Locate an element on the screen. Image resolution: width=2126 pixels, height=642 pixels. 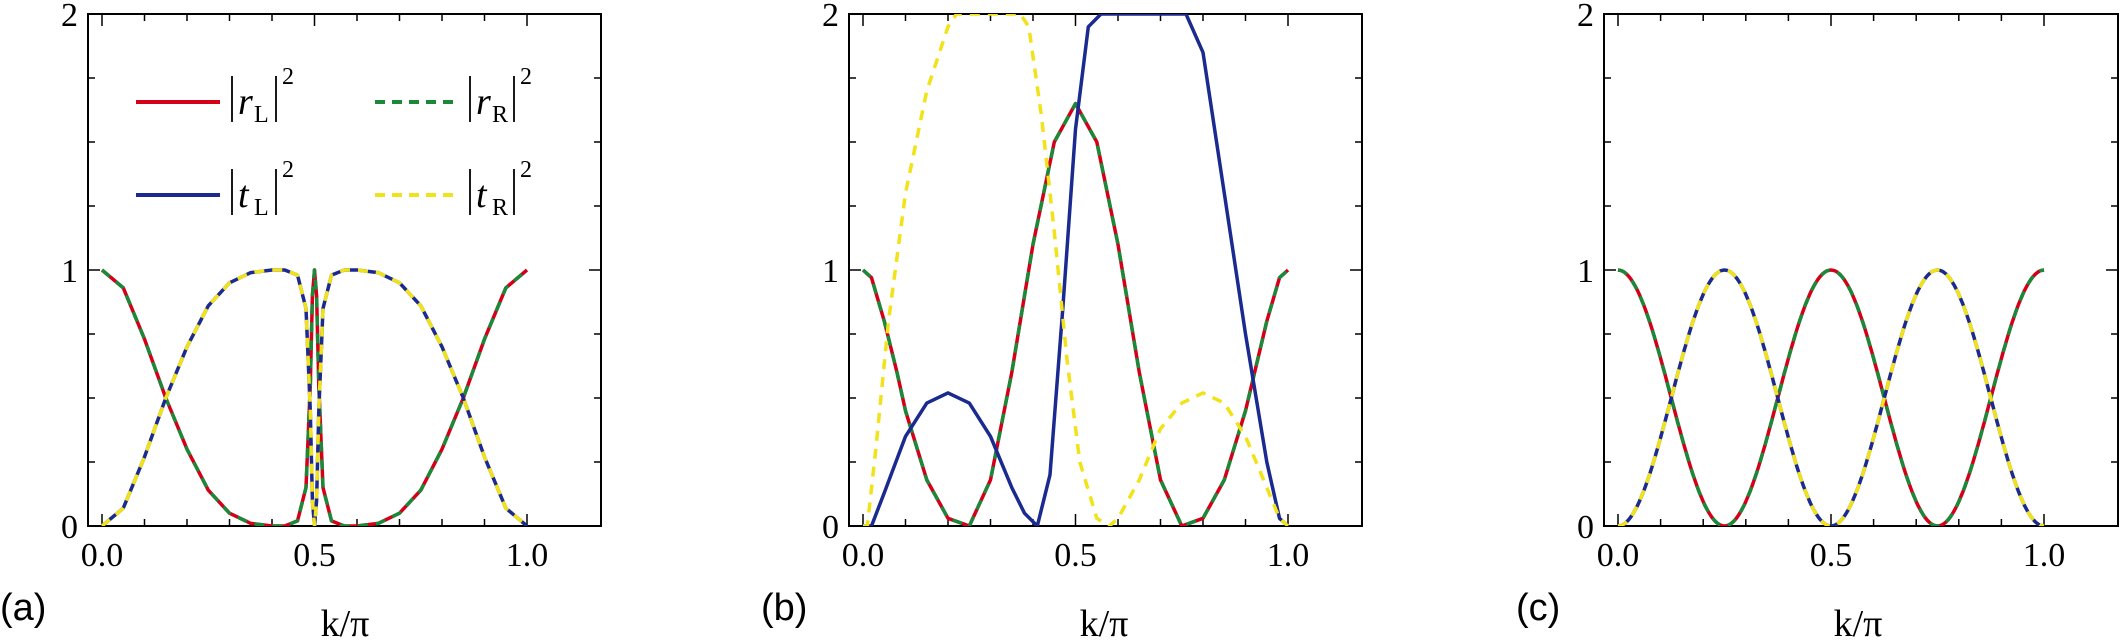
panel-label: (c) is located at coordinates (1538, 608).